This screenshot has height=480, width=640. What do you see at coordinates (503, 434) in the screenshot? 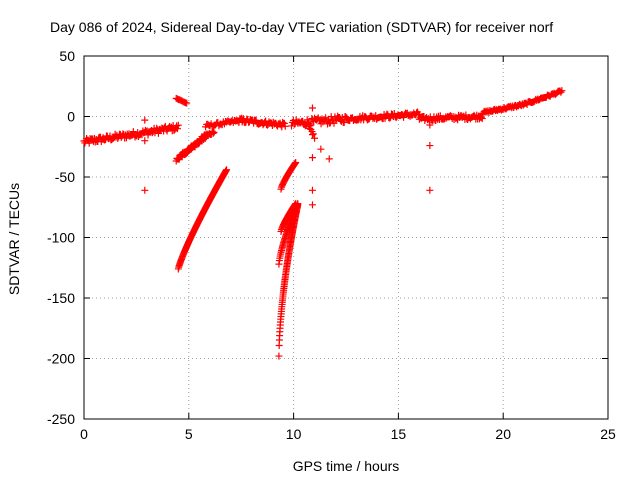
I see `x-tick-label: 20` at bounding box center [503, 434].